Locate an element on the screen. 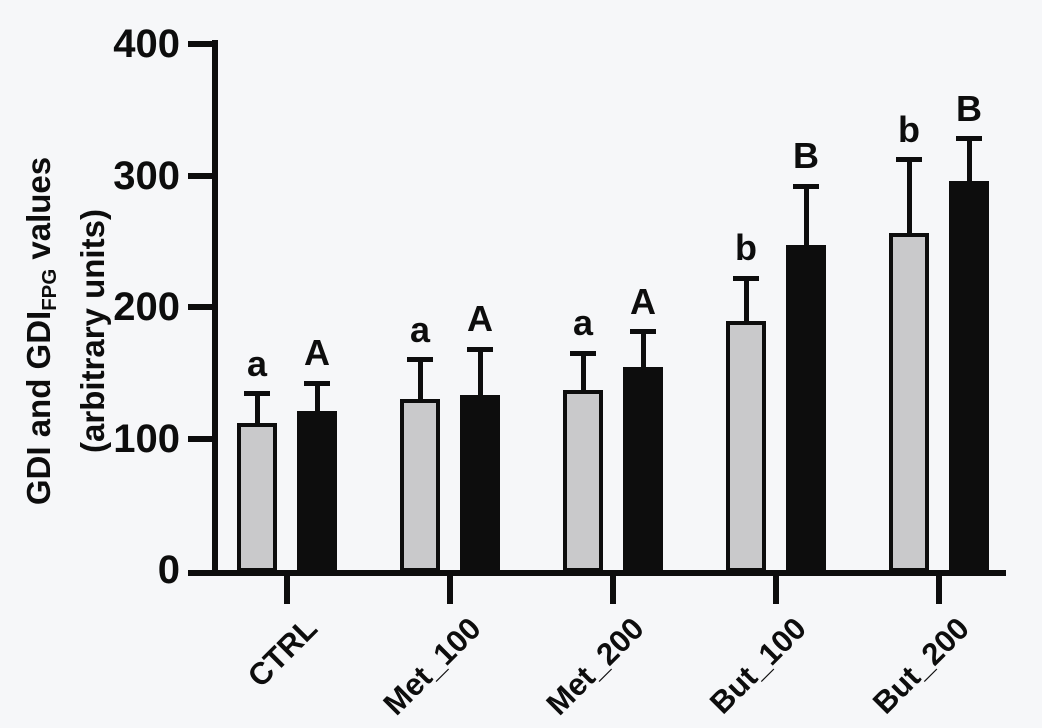  bar-gdi_fpg-ctrl is located at coordinates (317, 491).